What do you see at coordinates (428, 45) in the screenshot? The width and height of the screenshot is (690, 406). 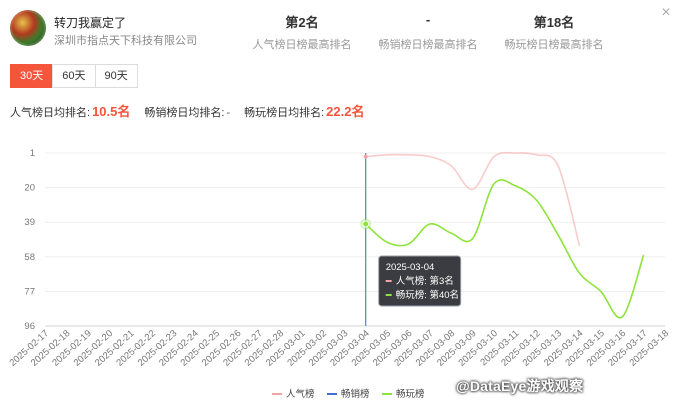 I see `stat-bestseller-label: 畅销榜日榜最高排名` at bounding box center [428, 45].